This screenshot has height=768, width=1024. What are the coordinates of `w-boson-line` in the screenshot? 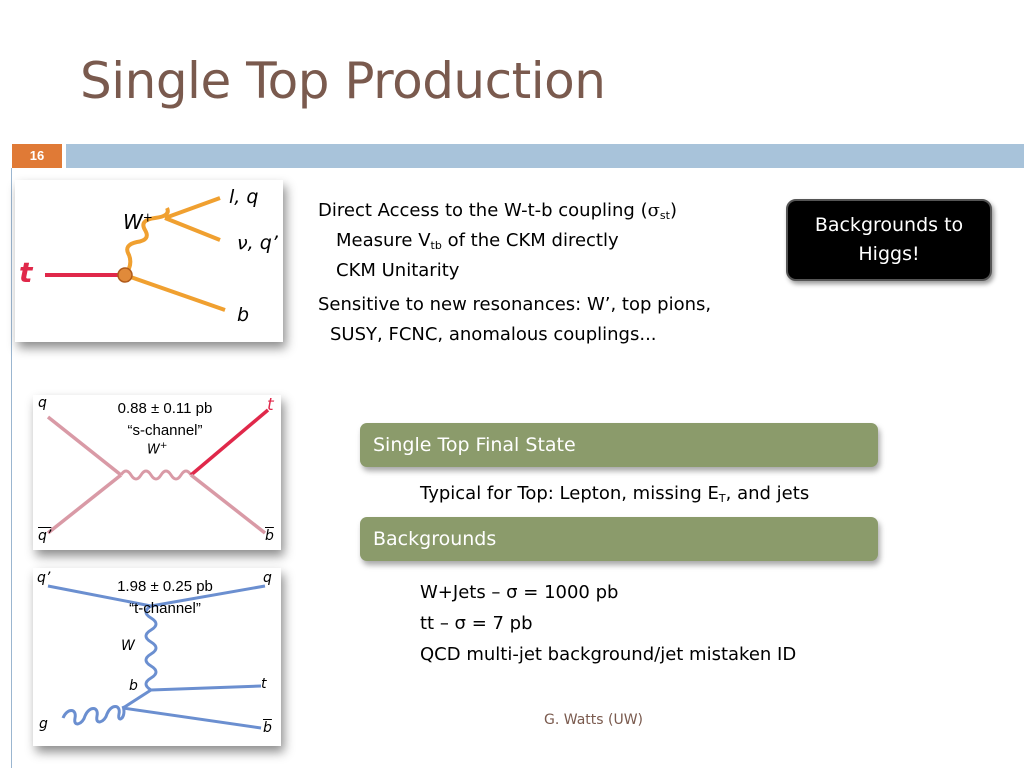 It's located at (146, 242).